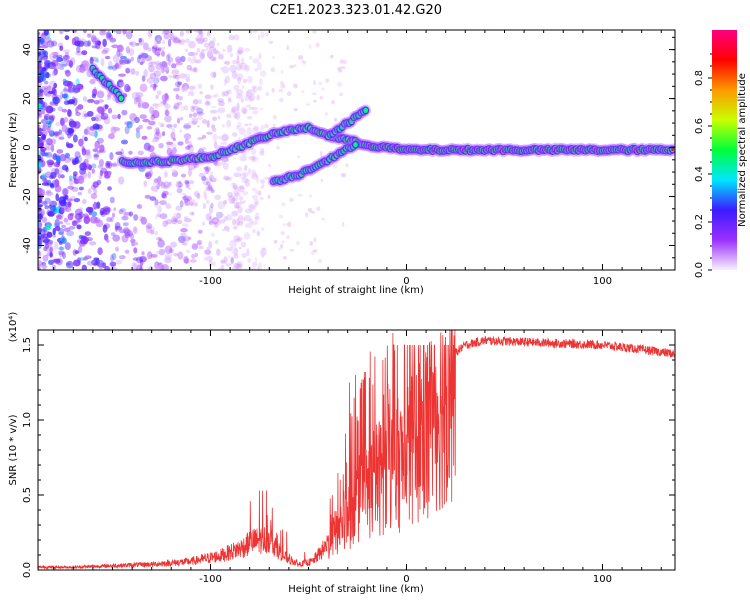 The width and height of the screenshot is (750, 600). Describe the element at coordinates (366, 110) in the screenshot. I see `ridge-blob` at that location.